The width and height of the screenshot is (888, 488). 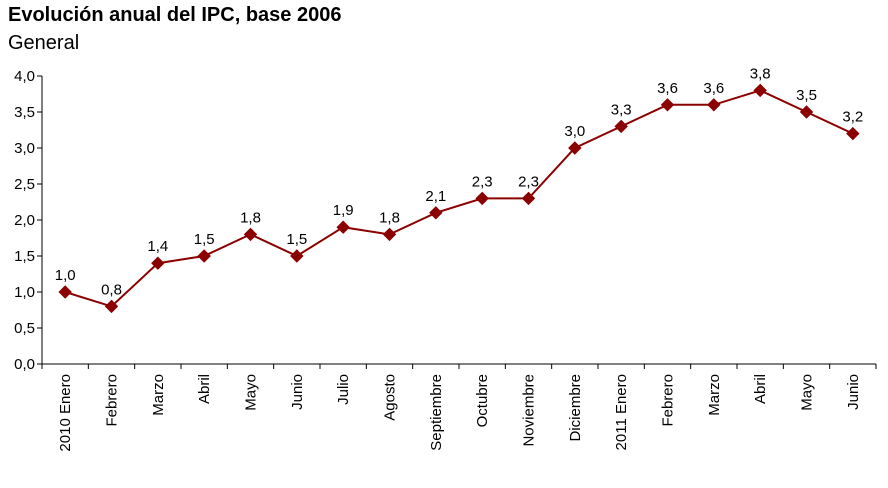 What do you see at coordinates (760, 73) in the screenshot?
I see `data-label: 3,8` at bounding box center [760, 73].